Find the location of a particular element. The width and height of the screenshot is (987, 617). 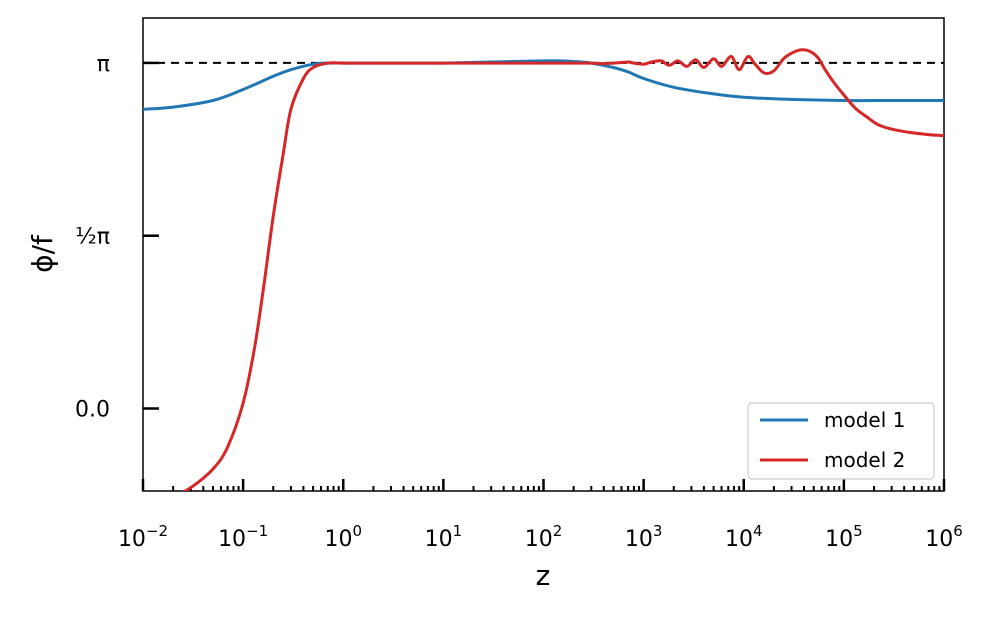

y-axis-label: ϕ/f is located at coordinates (42, 253).